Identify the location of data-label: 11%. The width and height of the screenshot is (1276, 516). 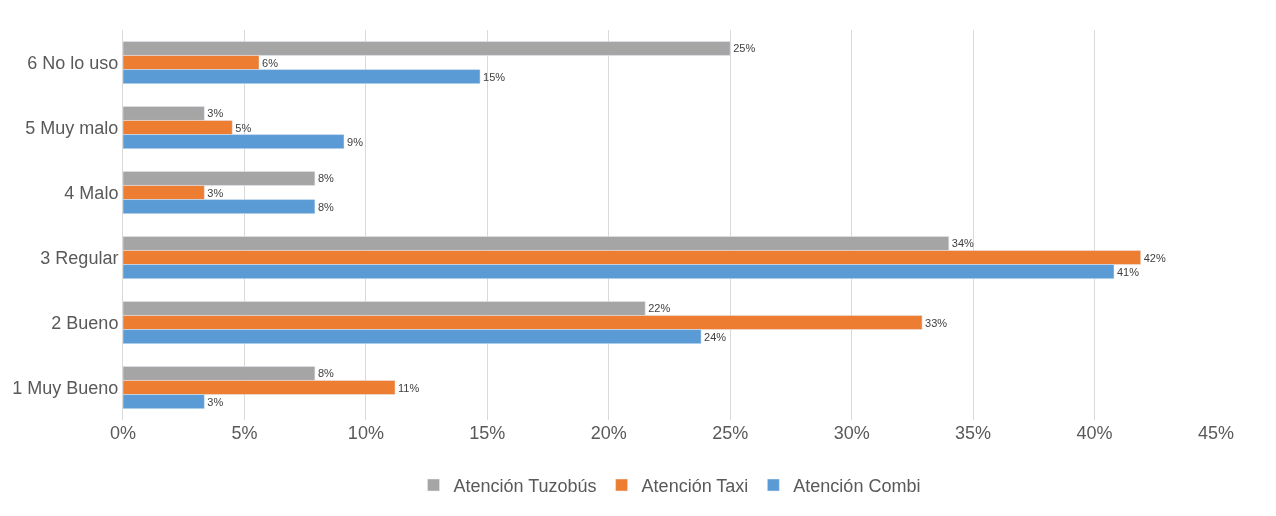
(409, 387).